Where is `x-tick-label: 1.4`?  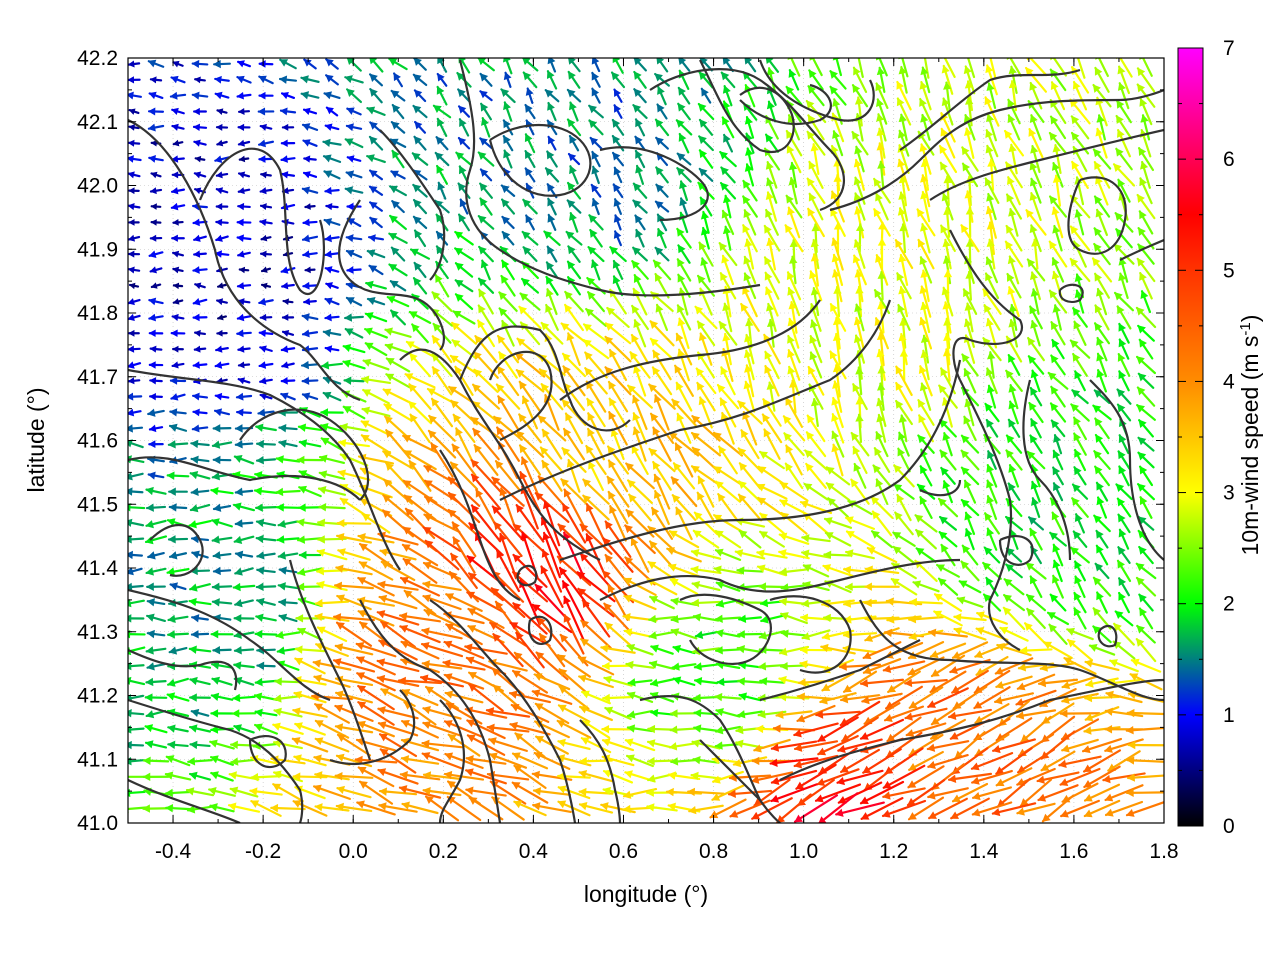 x-tick-label: 1.4 is located at coordinates (984, 851).